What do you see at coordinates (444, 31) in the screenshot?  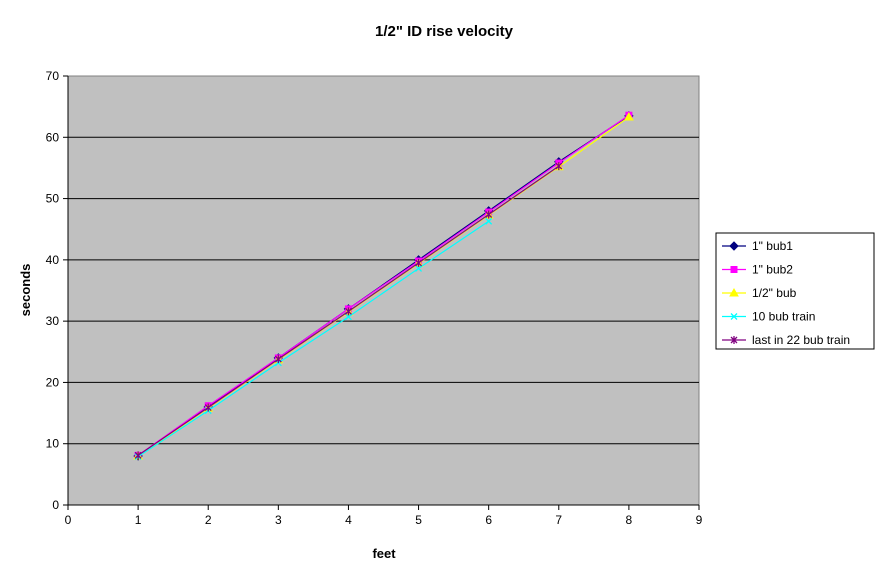 I see `chart-title: 1/2" ID rise velocity` at bounding box center [444, 31].